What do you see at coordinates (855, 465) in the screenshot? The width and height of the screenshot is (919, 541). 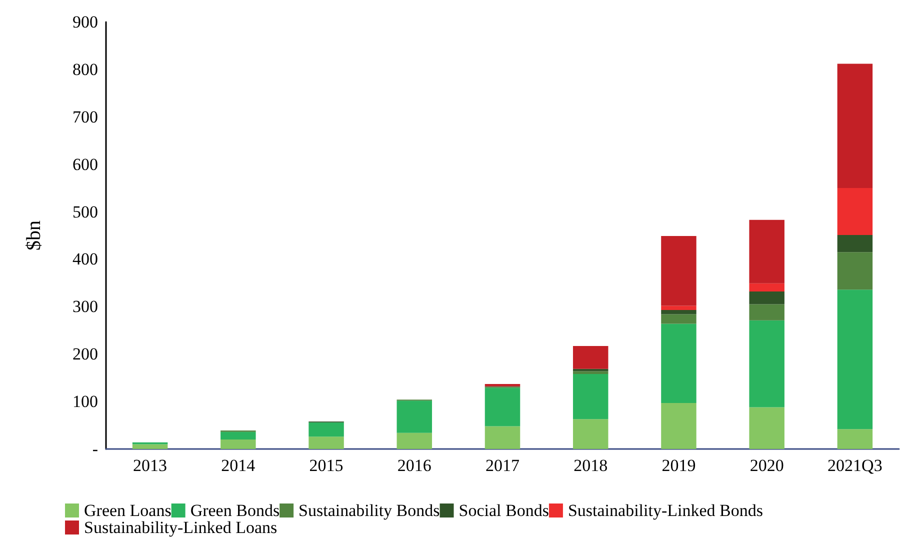 I see `x-tick-label: 2021Q3` at bounding box center [855, 465].